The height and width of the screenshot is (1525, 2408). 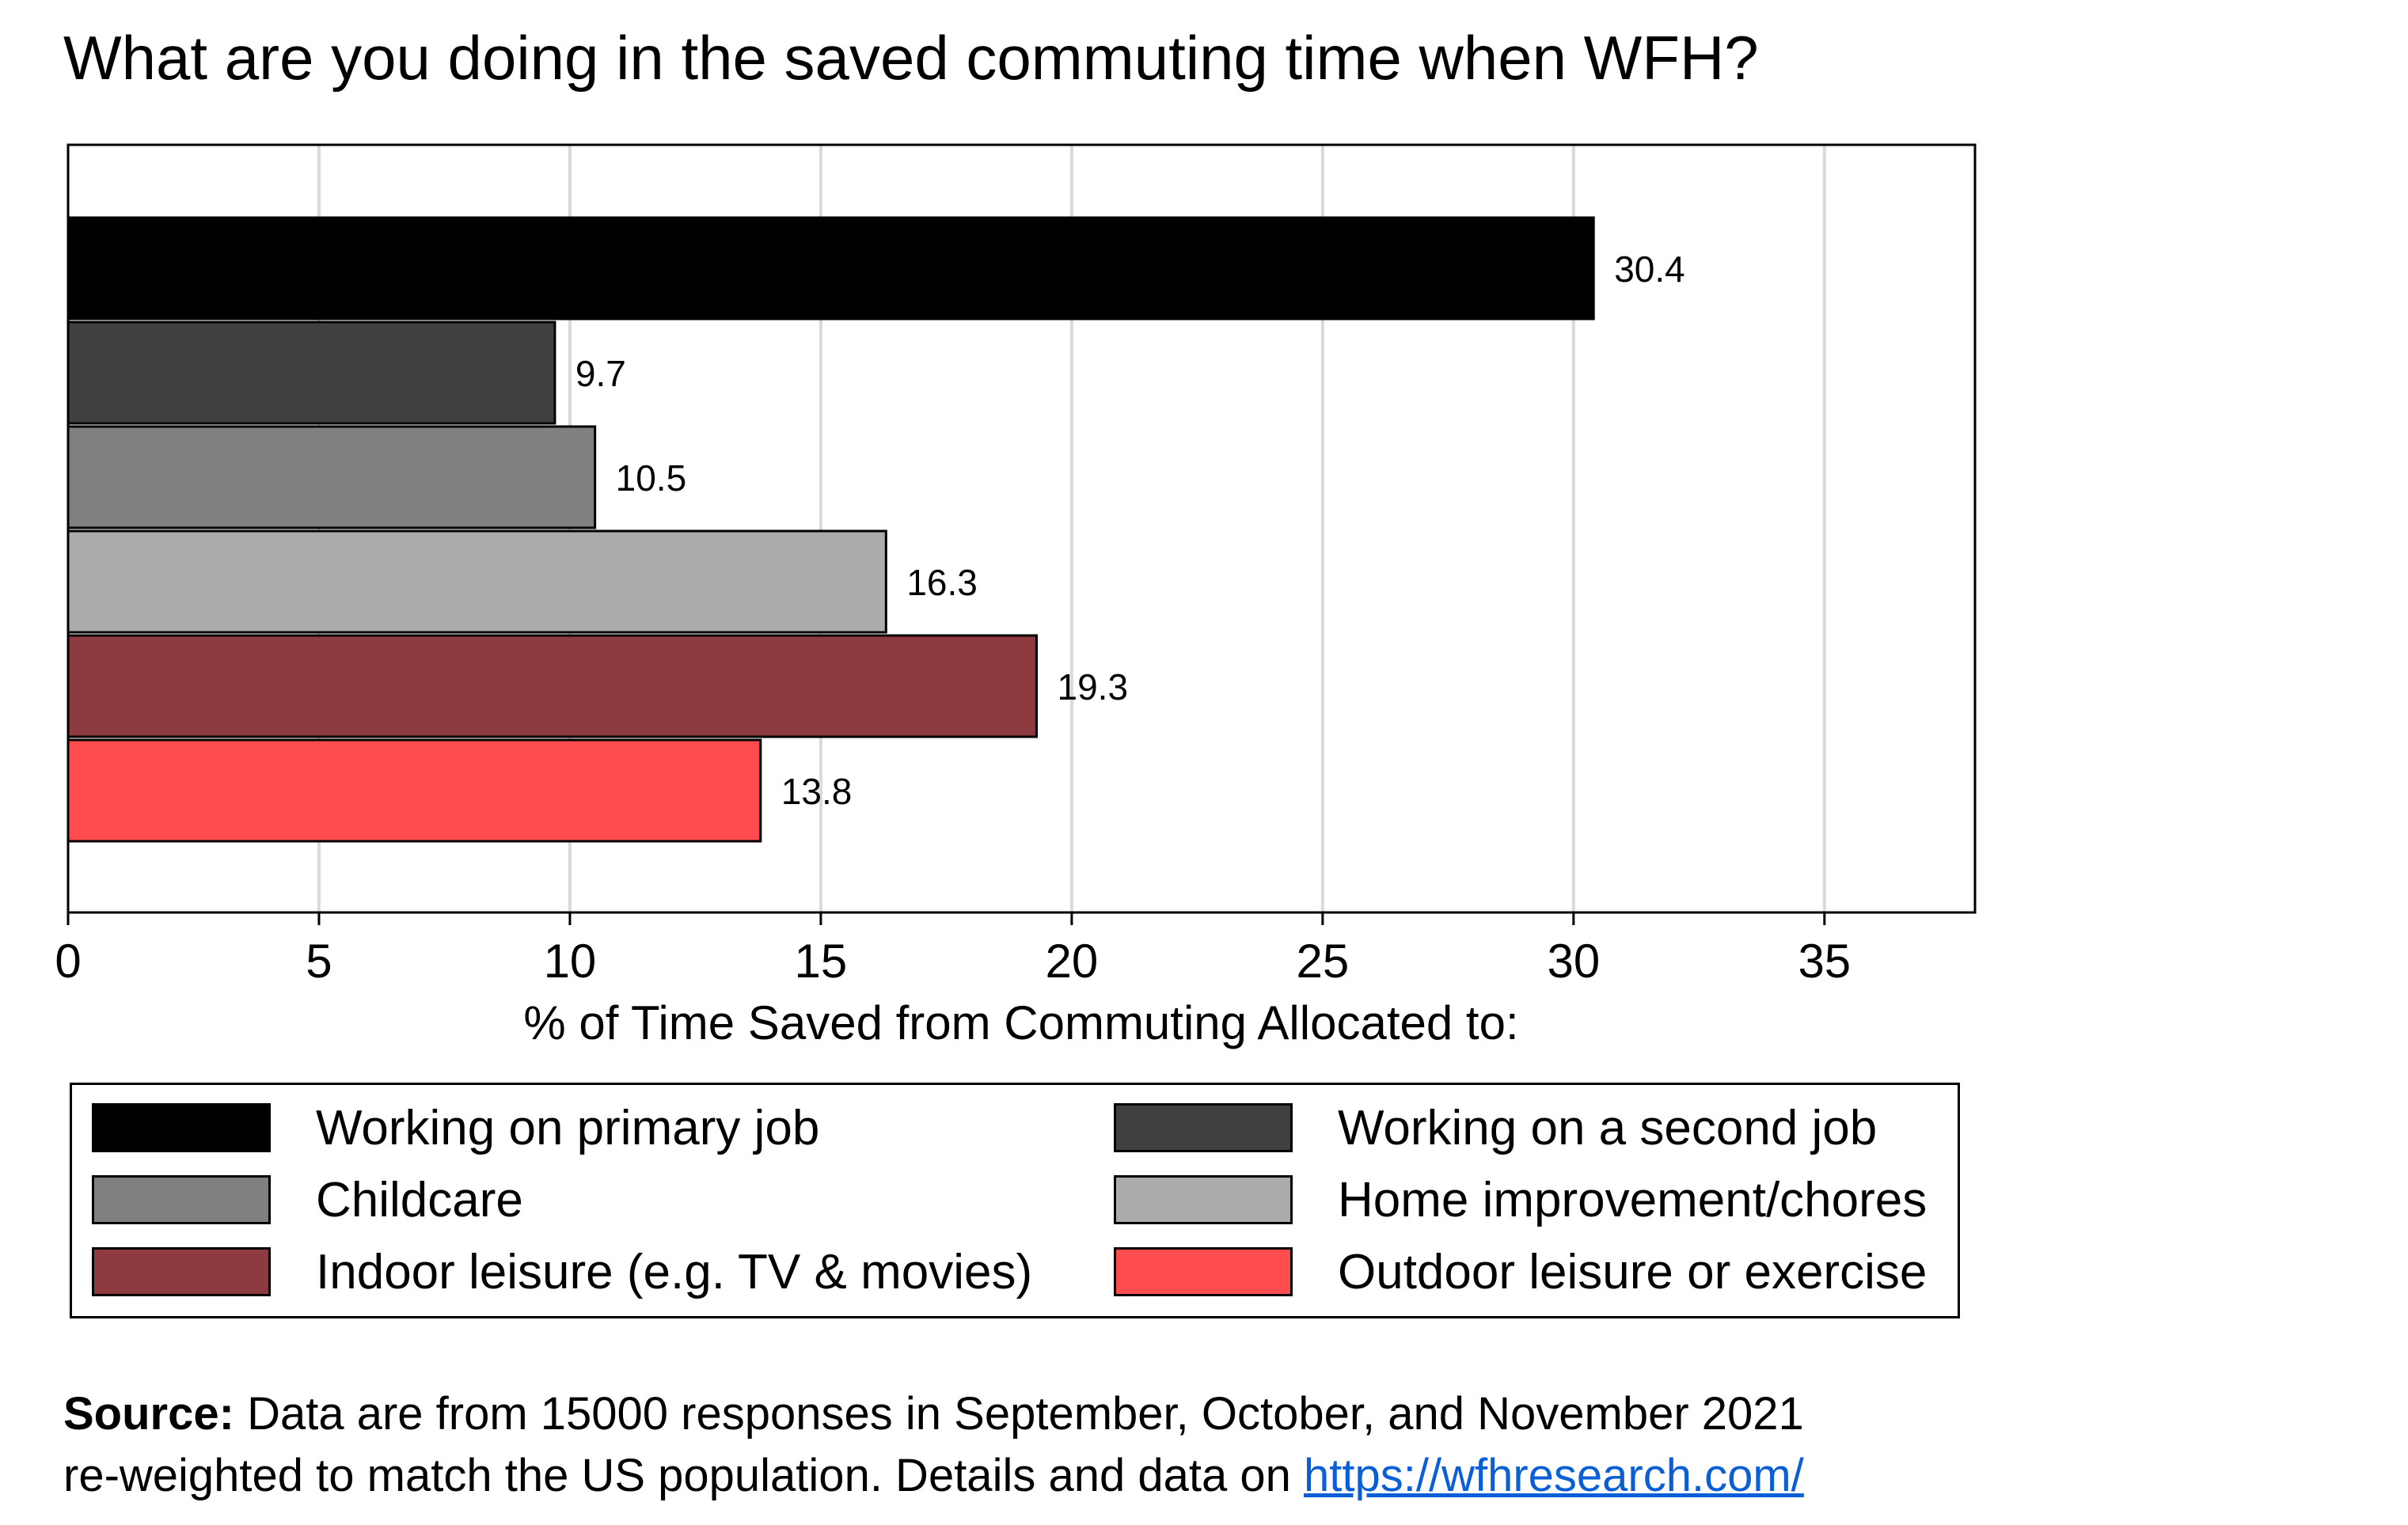 I want to click on legend-item-3: Childcare, so click(x=307, y=1199).